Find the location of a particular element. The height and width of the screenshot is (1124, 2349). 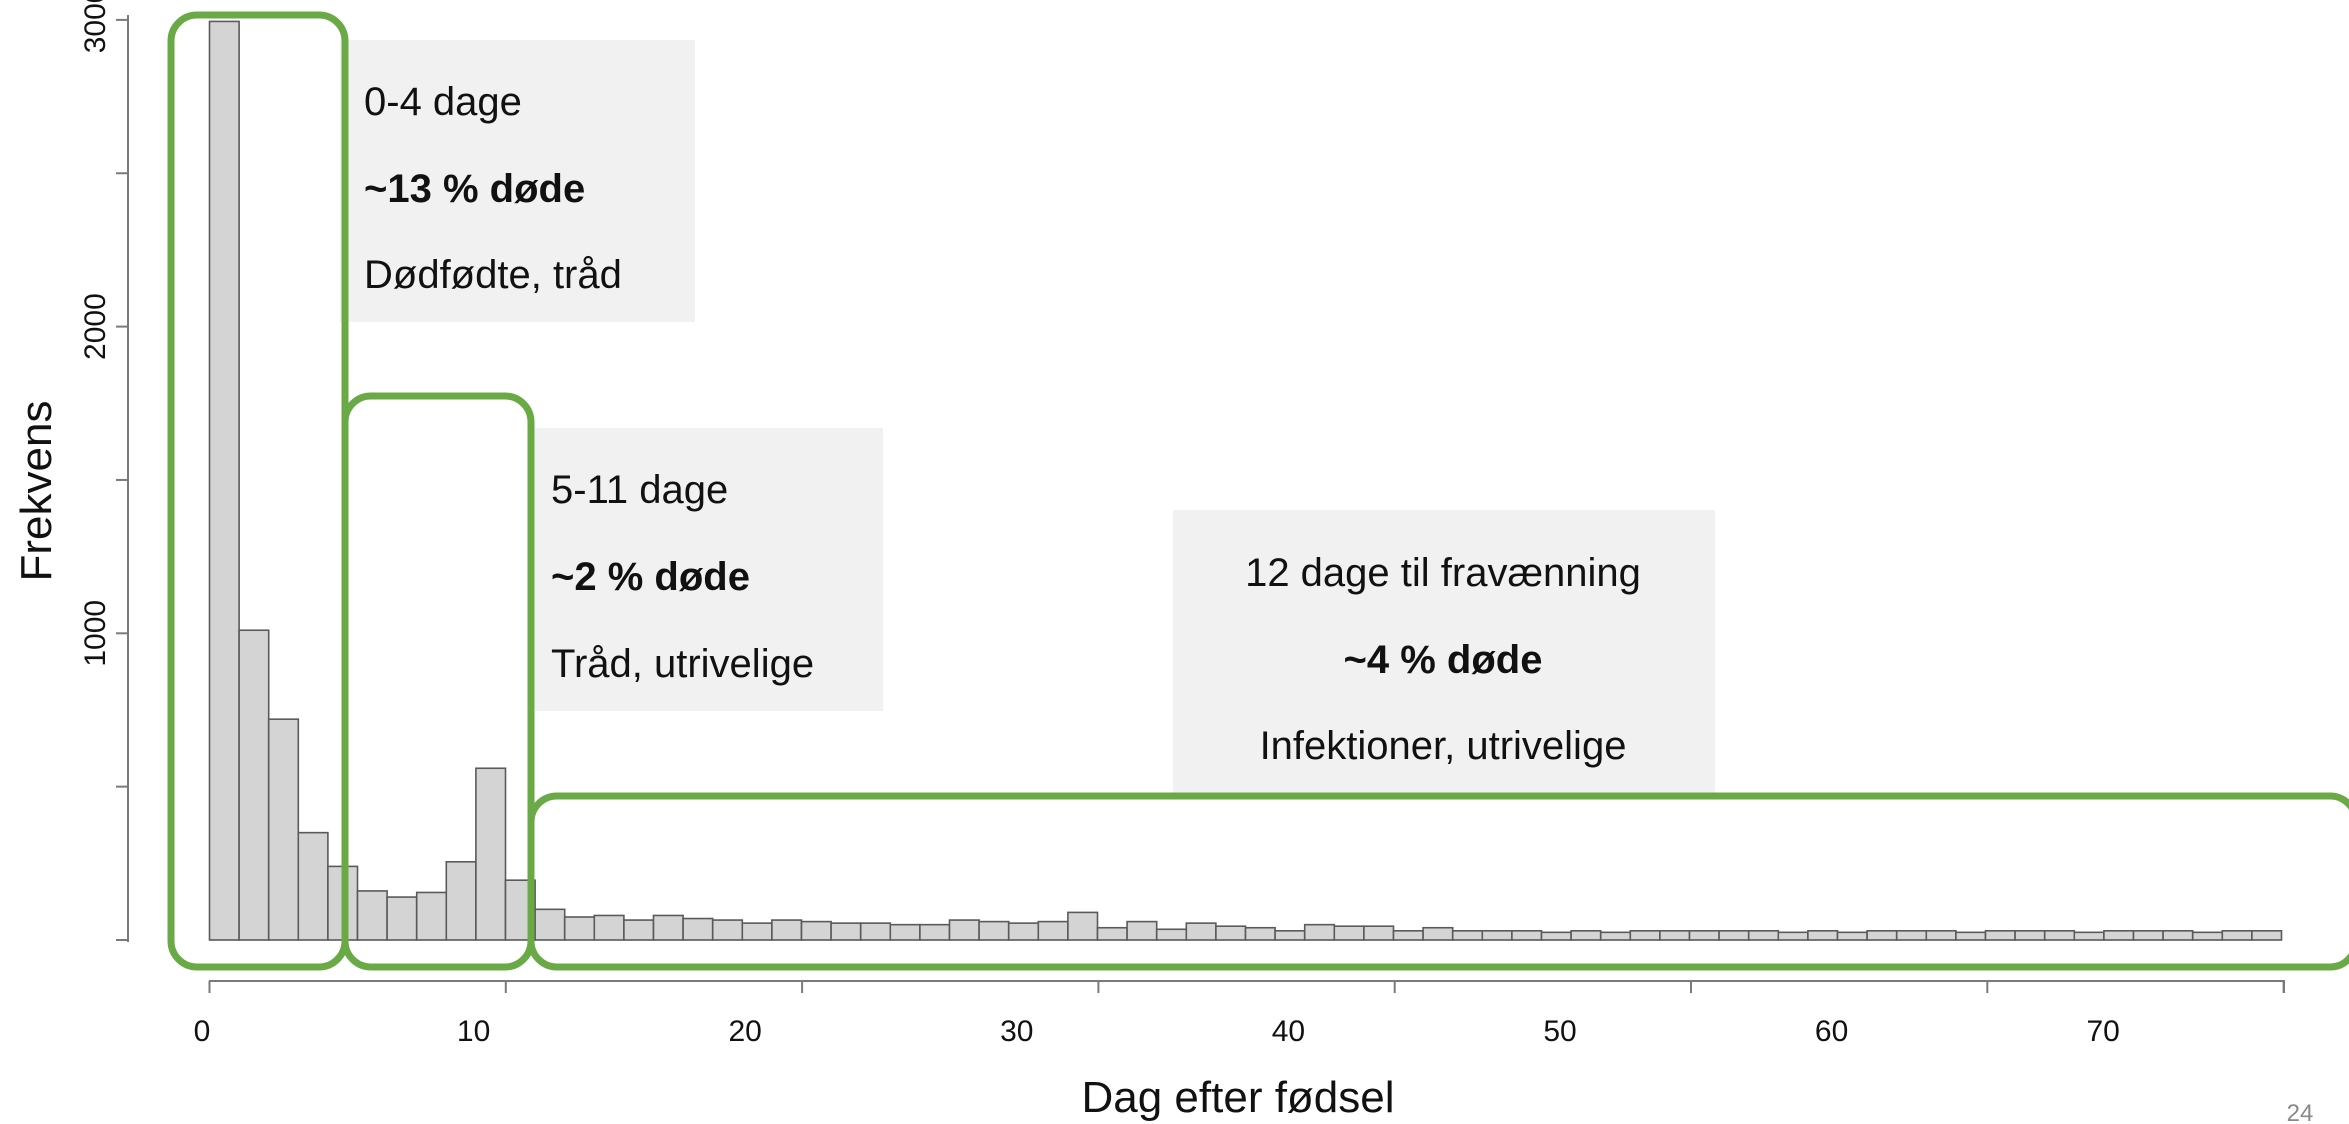

group-box-12-plus is located at coordinates (1438, 881).